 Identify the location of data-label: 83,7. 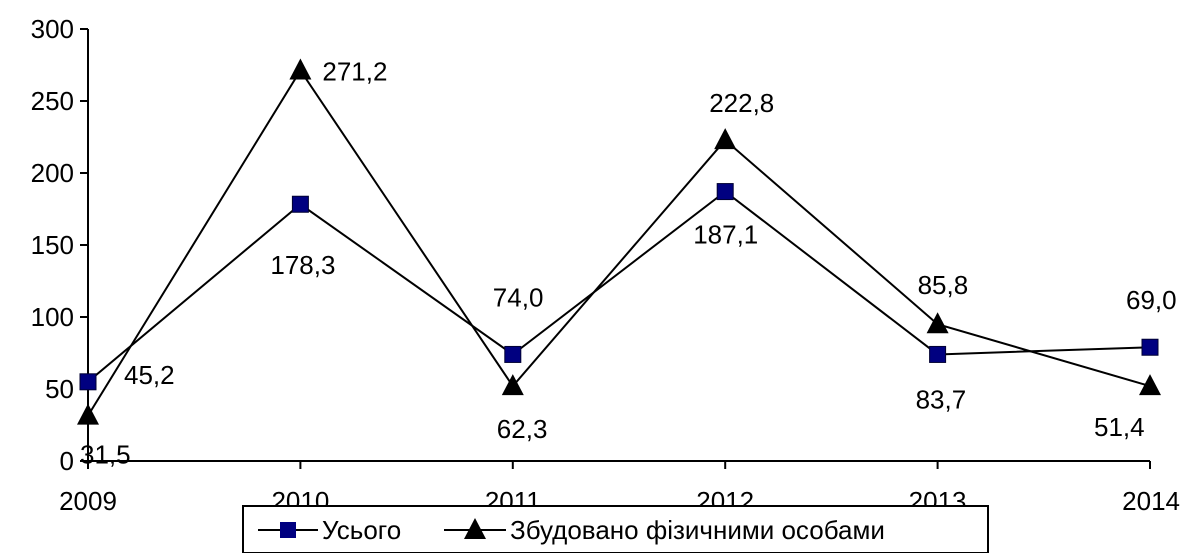
(941, 399).